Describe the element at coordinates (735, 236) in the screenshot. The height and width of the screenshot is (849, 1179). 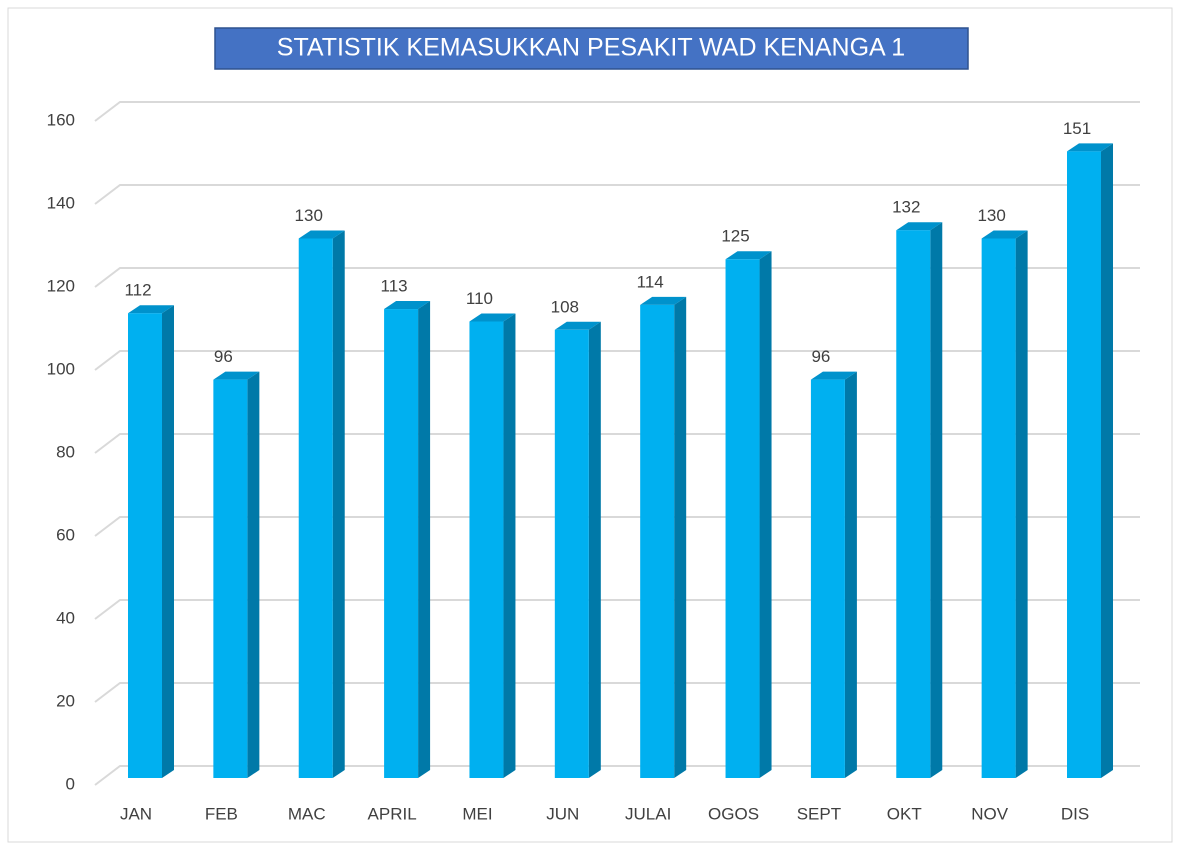
I see `data-label: 125` at that location.